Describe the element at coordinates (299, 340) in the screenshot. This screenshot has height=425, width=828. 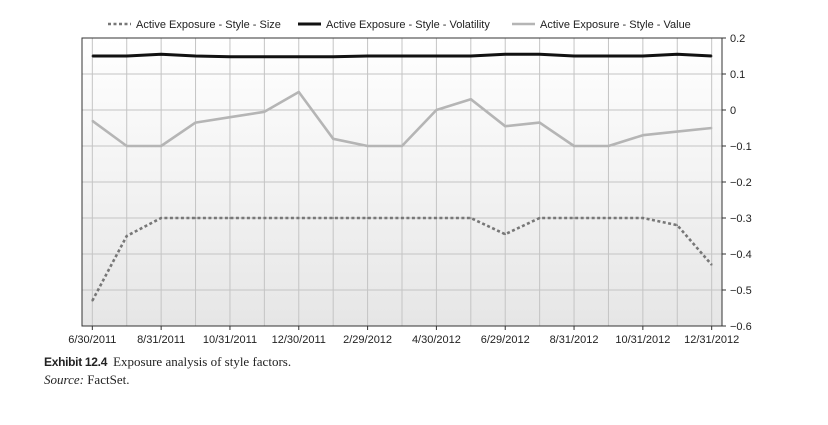
I see `x-tick-label: 12/30/2011` at that location.